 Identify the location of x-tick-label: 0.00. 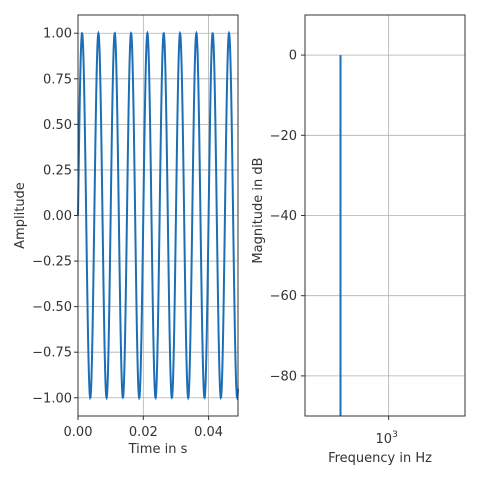
(78, 432).